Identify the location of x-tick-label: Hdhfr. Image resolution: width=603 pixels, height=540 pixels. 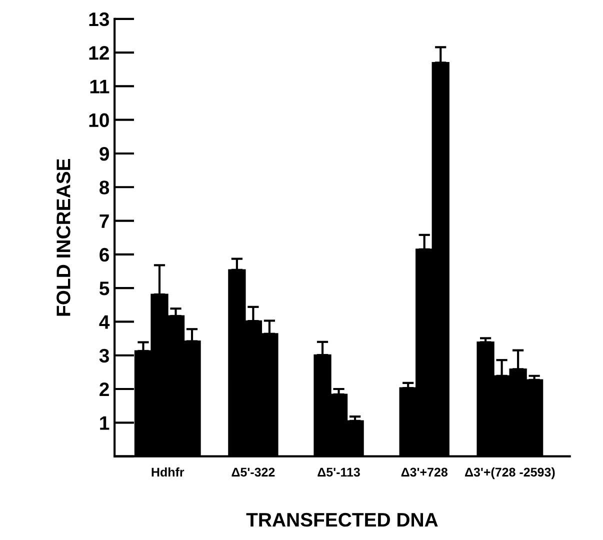
(168, 472).